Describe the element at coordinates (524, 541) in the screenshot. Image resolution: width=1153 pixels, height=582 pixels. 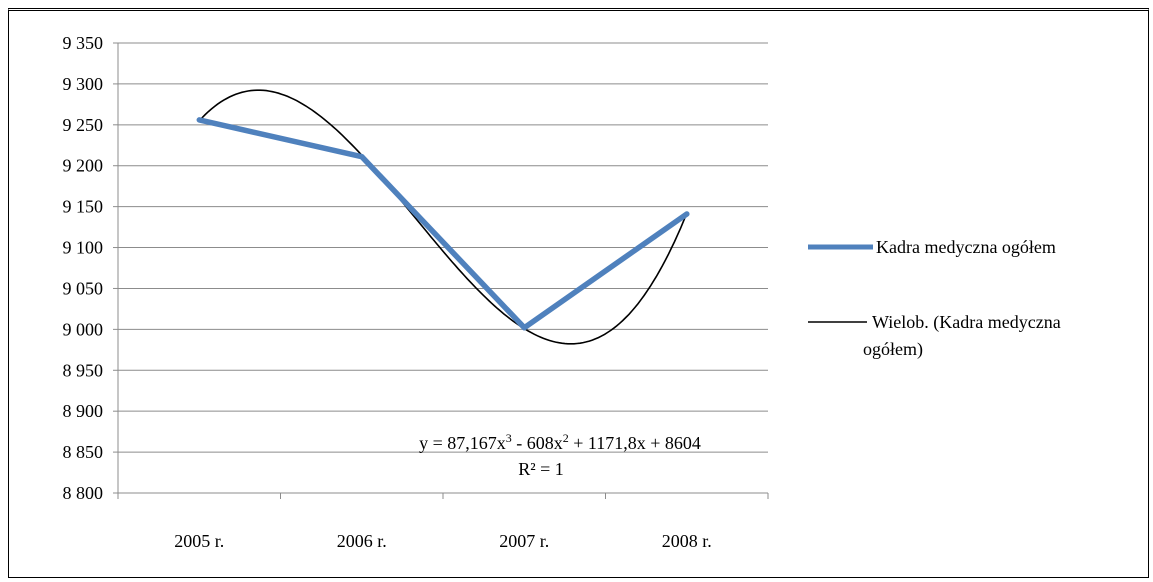
I see `x-tick-label: 2007 r.` at that location.